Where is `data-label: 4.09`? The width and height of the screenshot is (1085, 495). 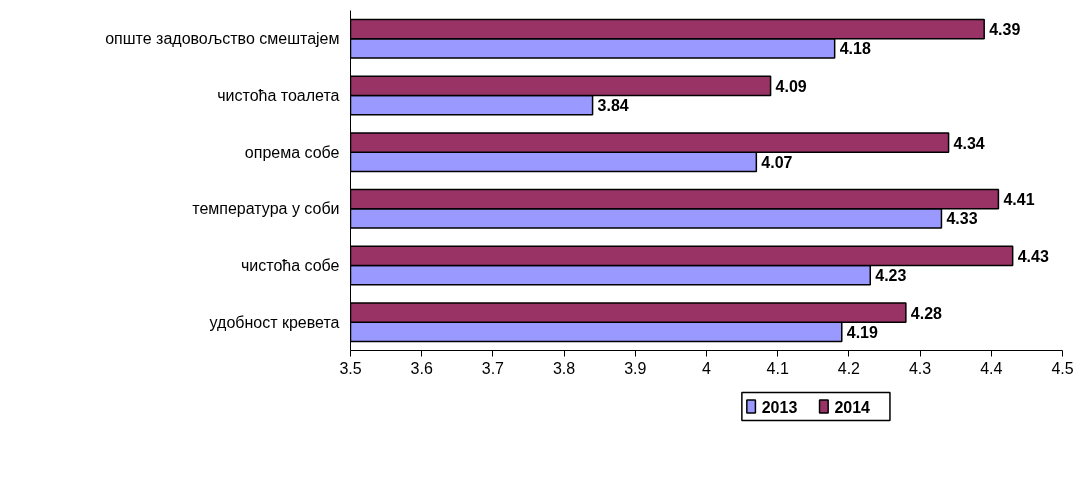 data-label: 4.09 is located at coordinates (791, 86).